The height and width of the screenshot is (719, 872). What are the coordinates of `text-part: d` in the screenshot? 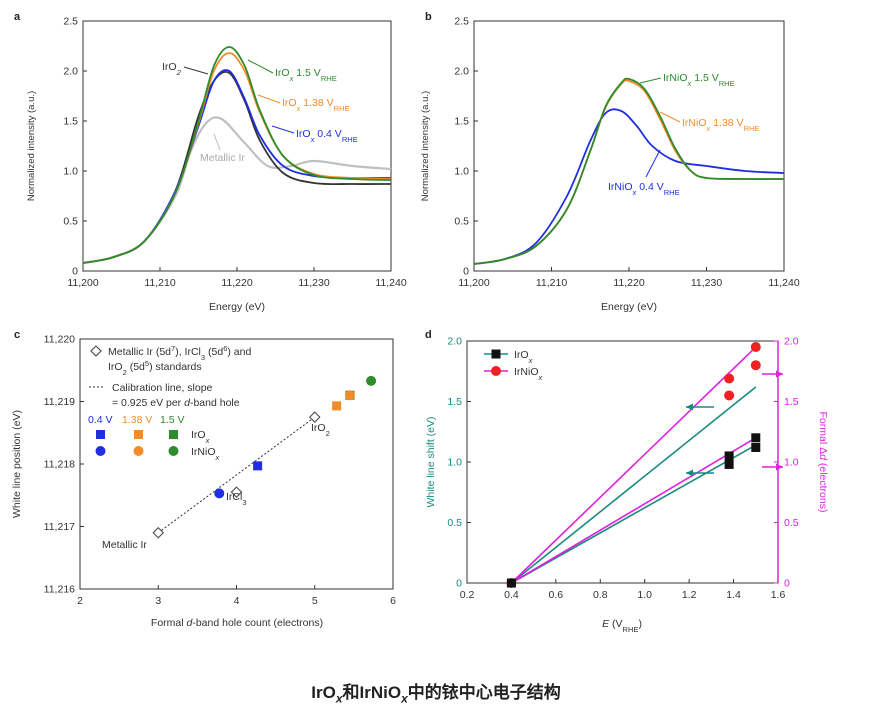 It's located at (428, 335).